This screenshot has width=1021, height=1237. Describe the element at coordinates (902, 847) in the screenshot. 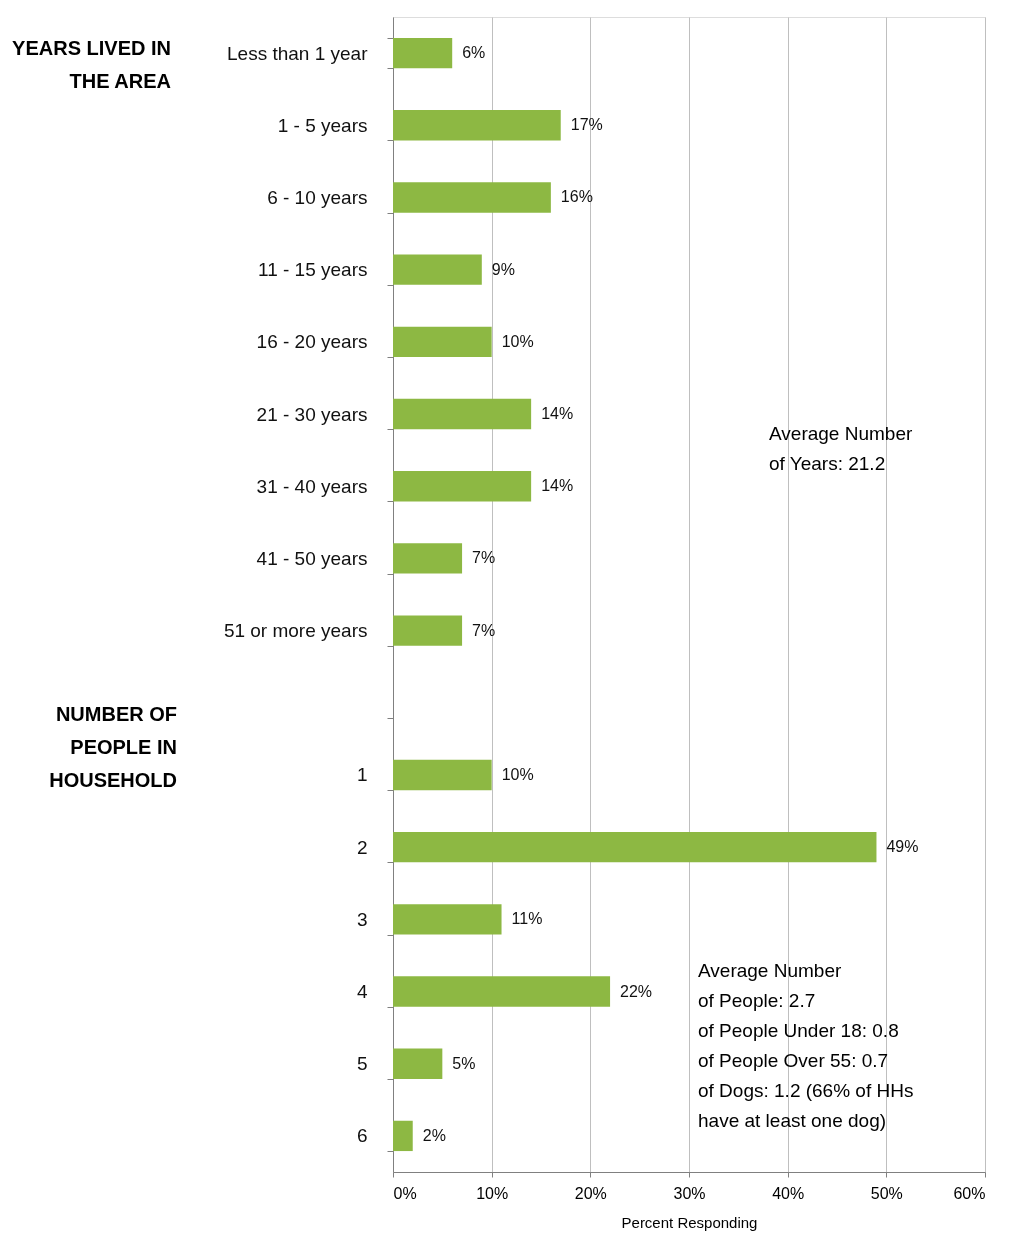

I see `data-label: 49%` at that location.